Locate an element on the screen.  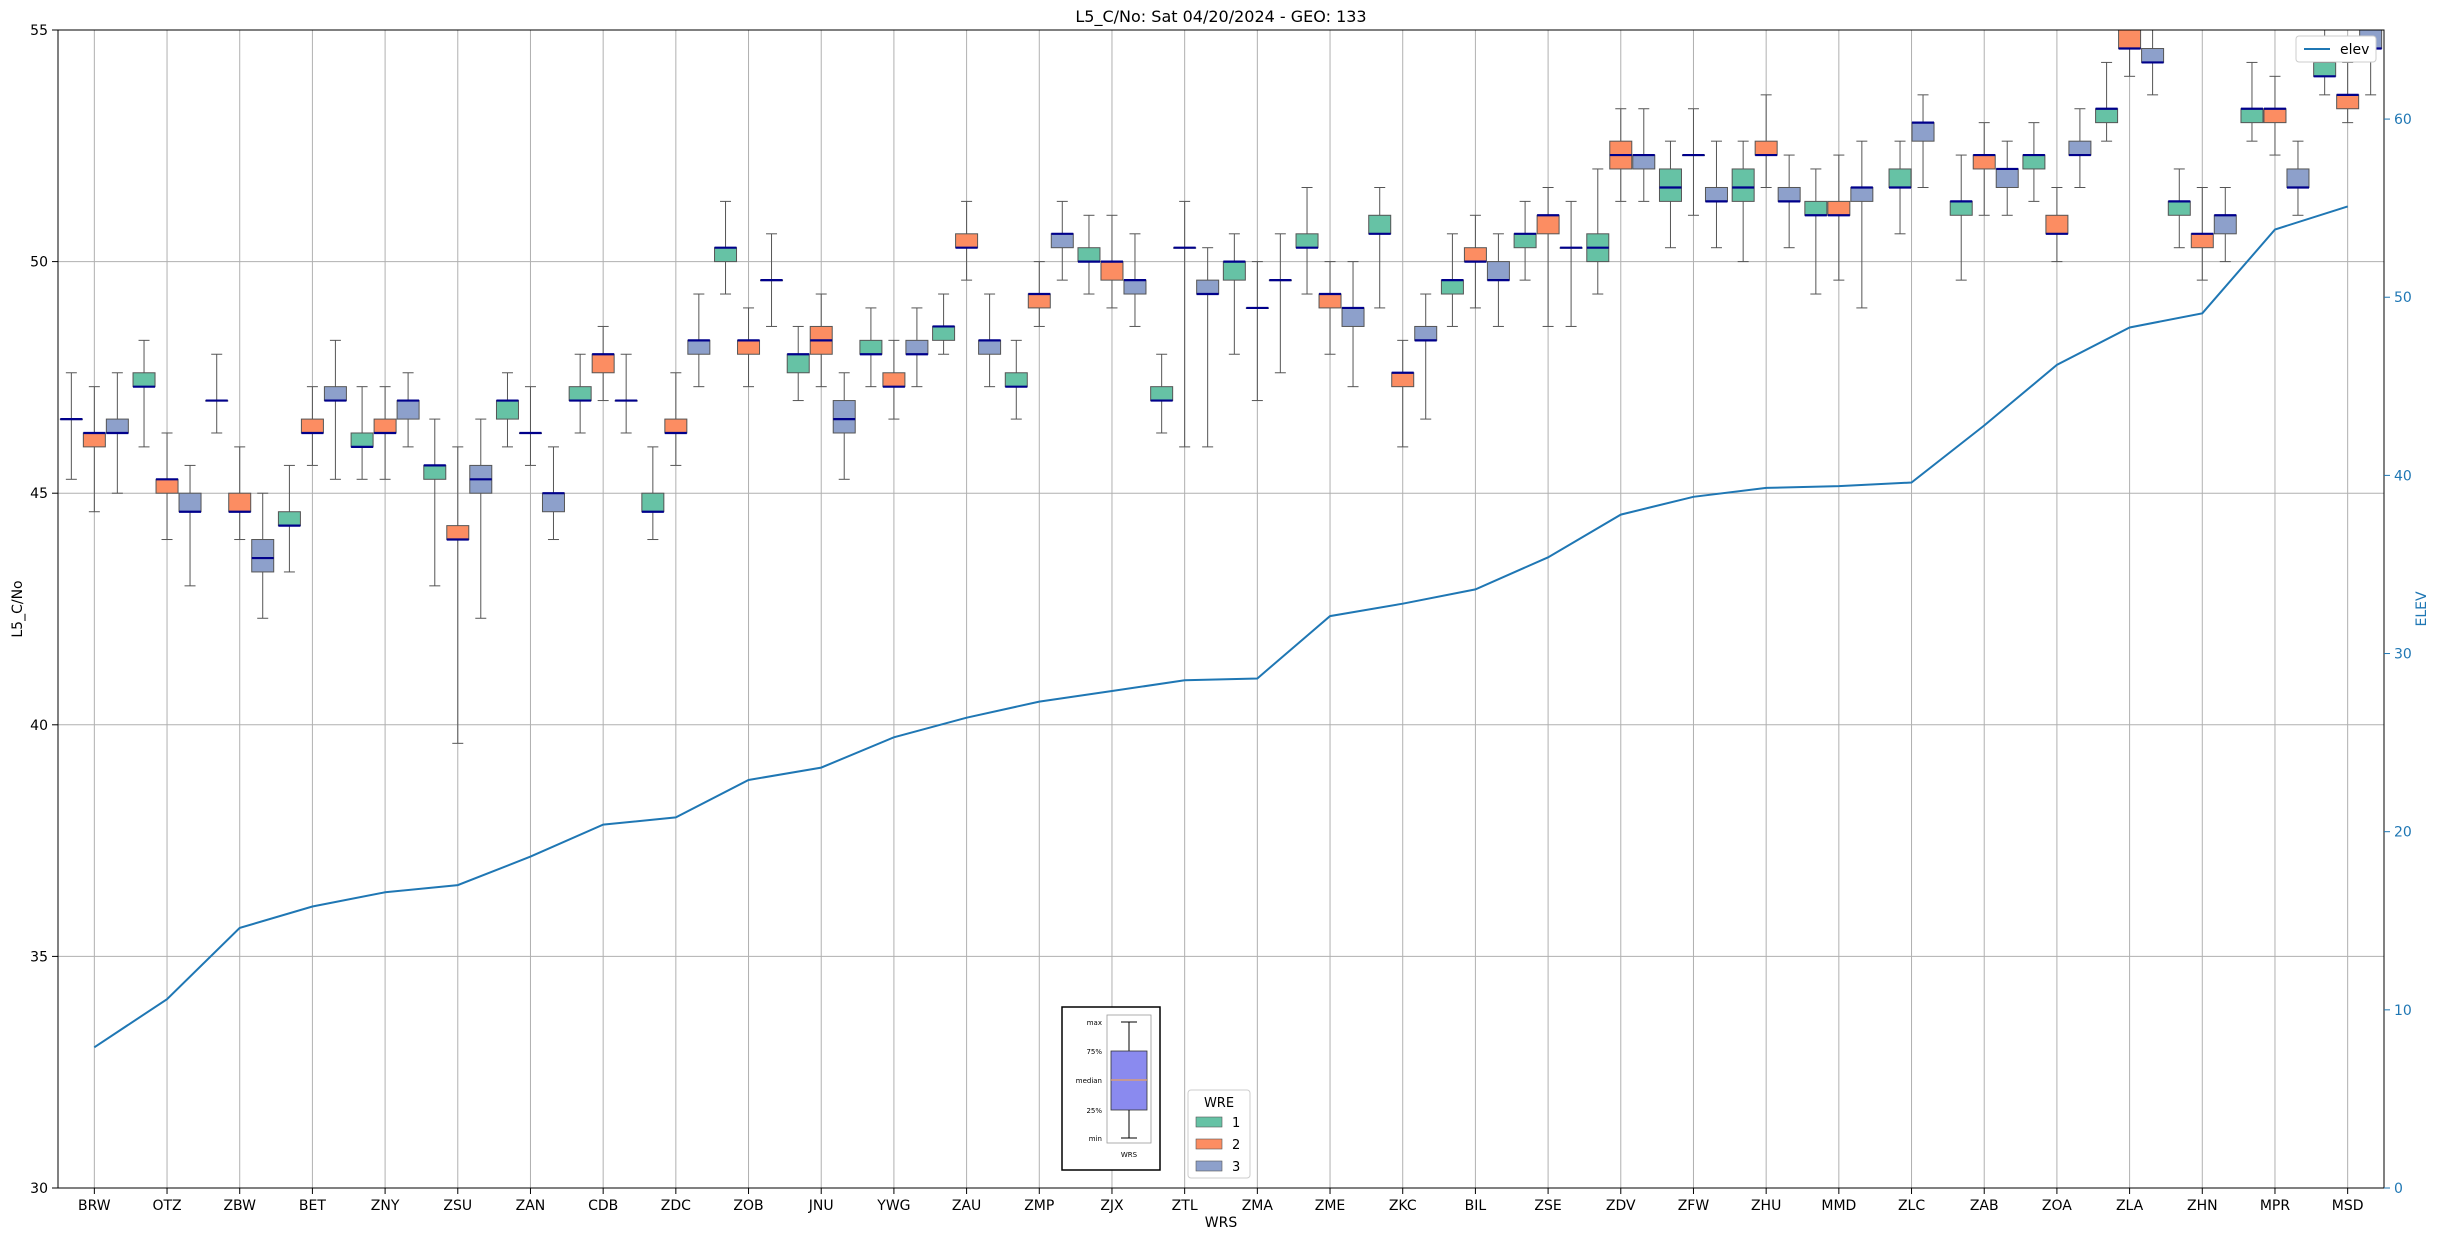
x-tick-label: MSD is located at coordinates (2348, 1206).